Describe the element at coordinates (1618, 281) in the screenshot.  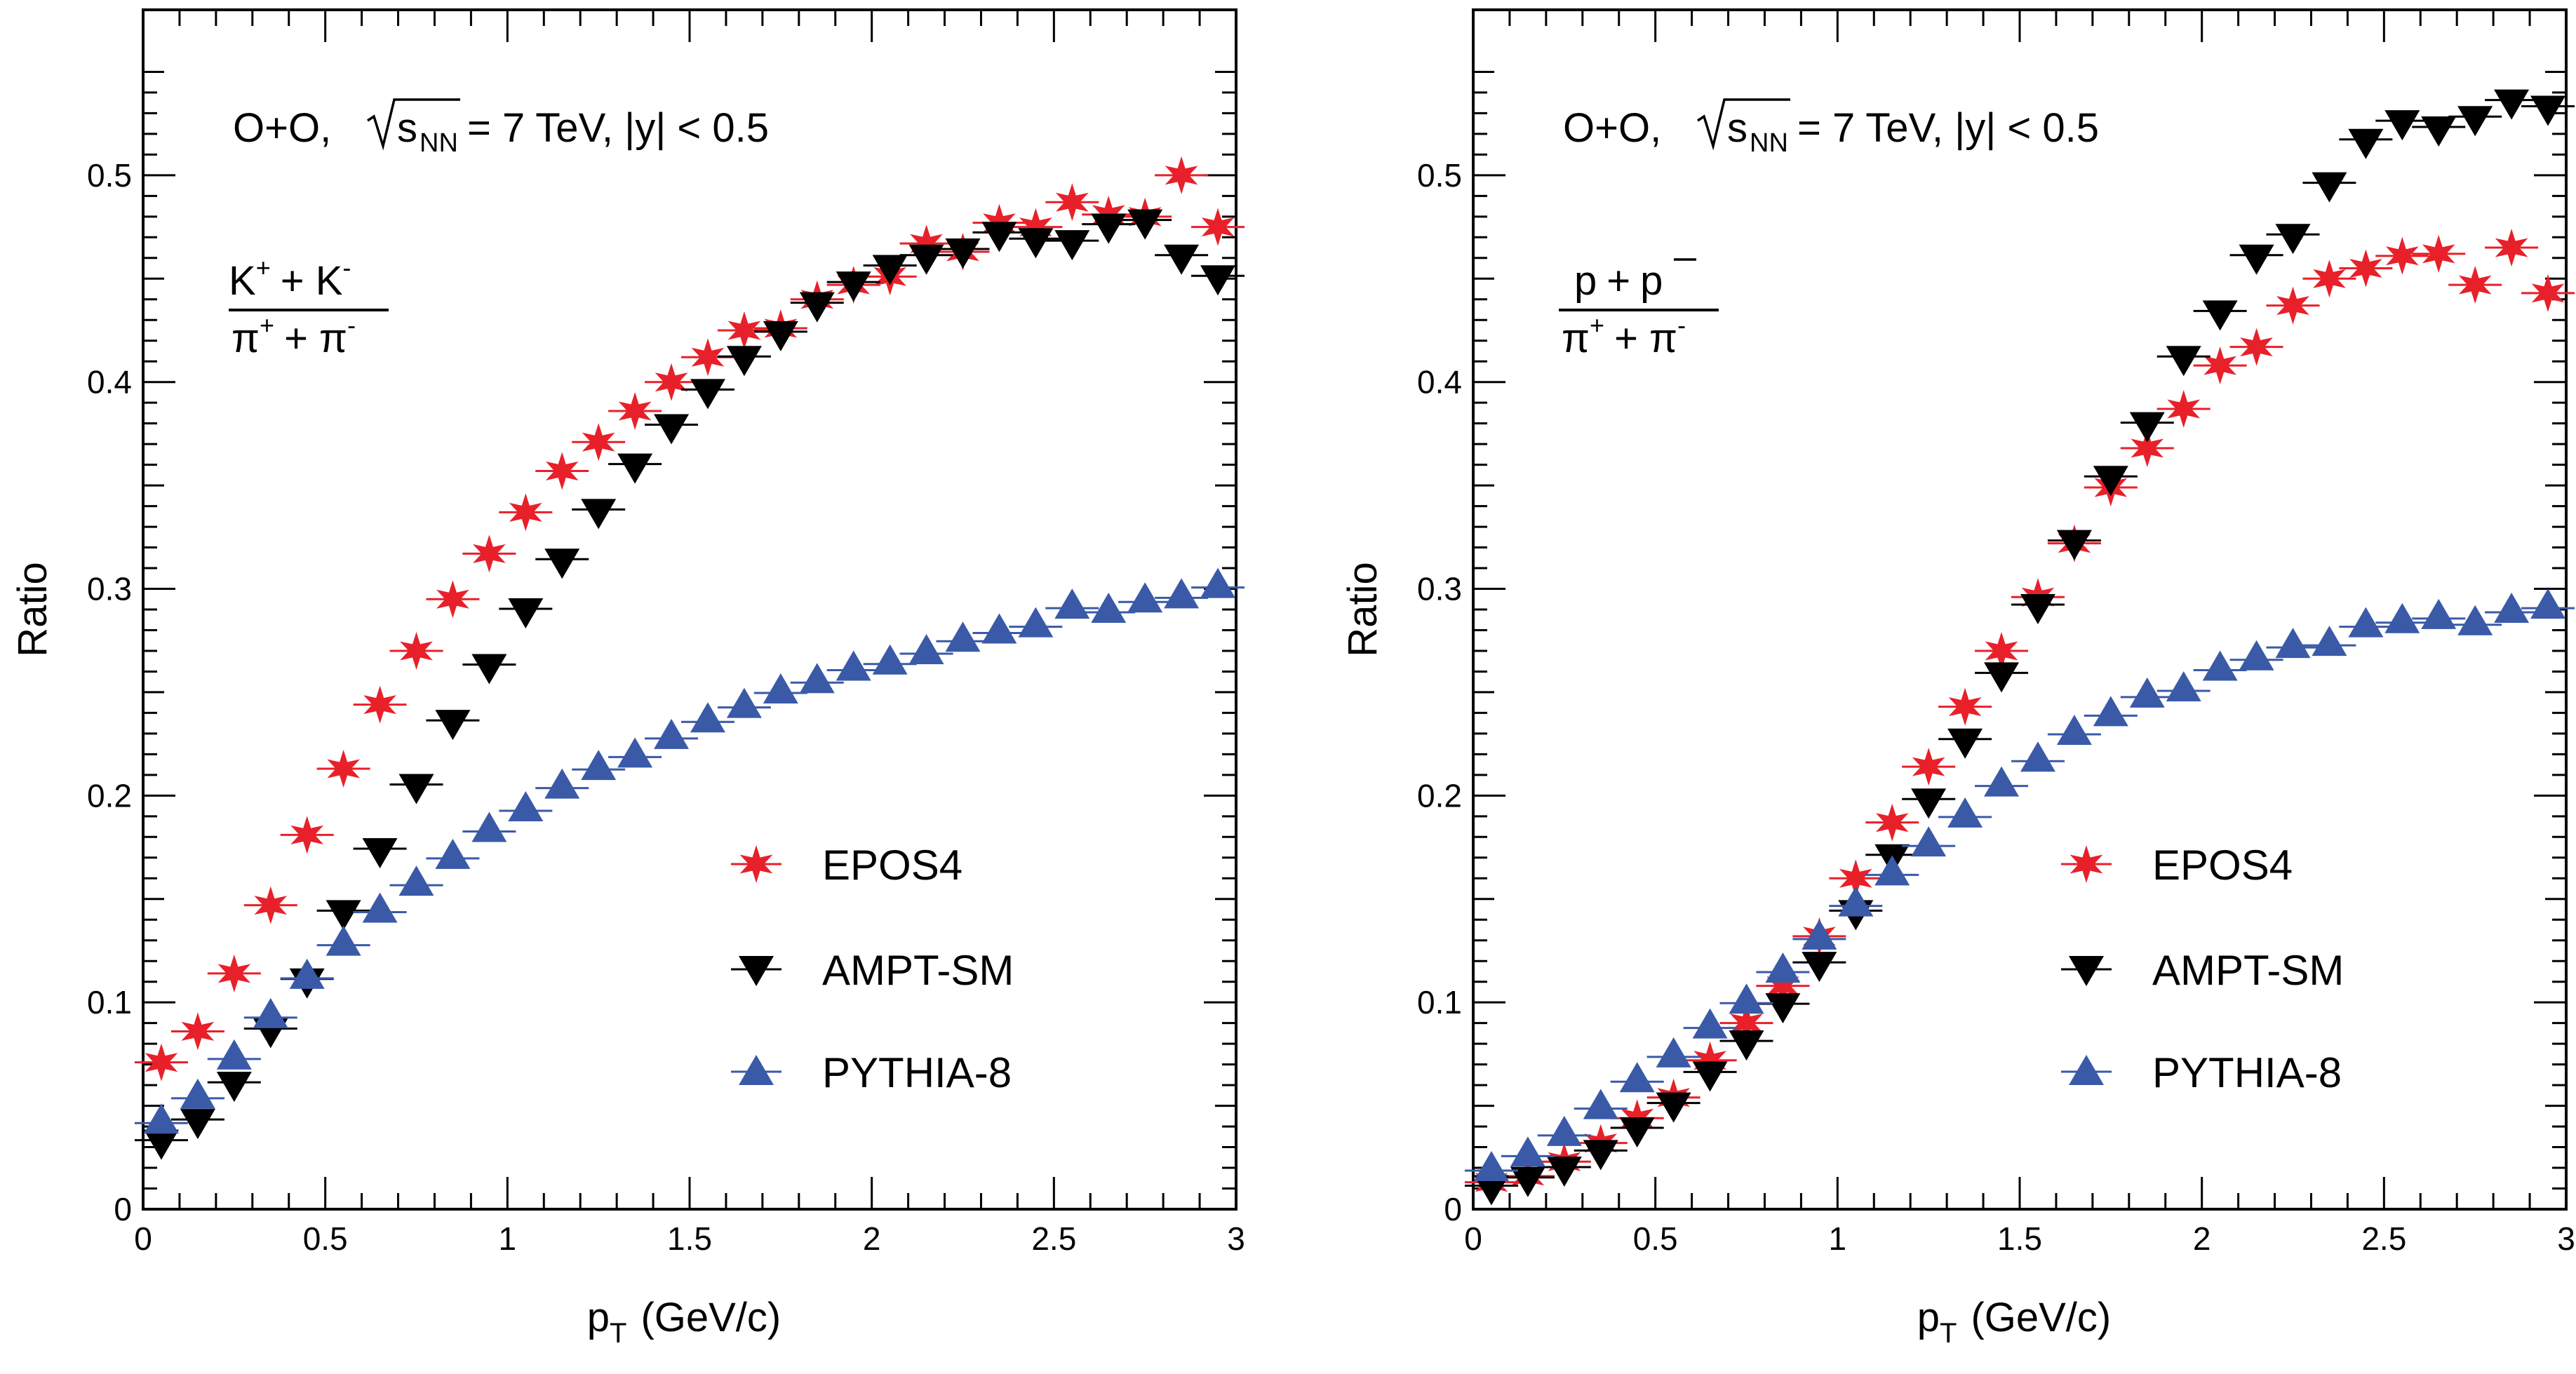
I see `numerator-op: +` at that location.